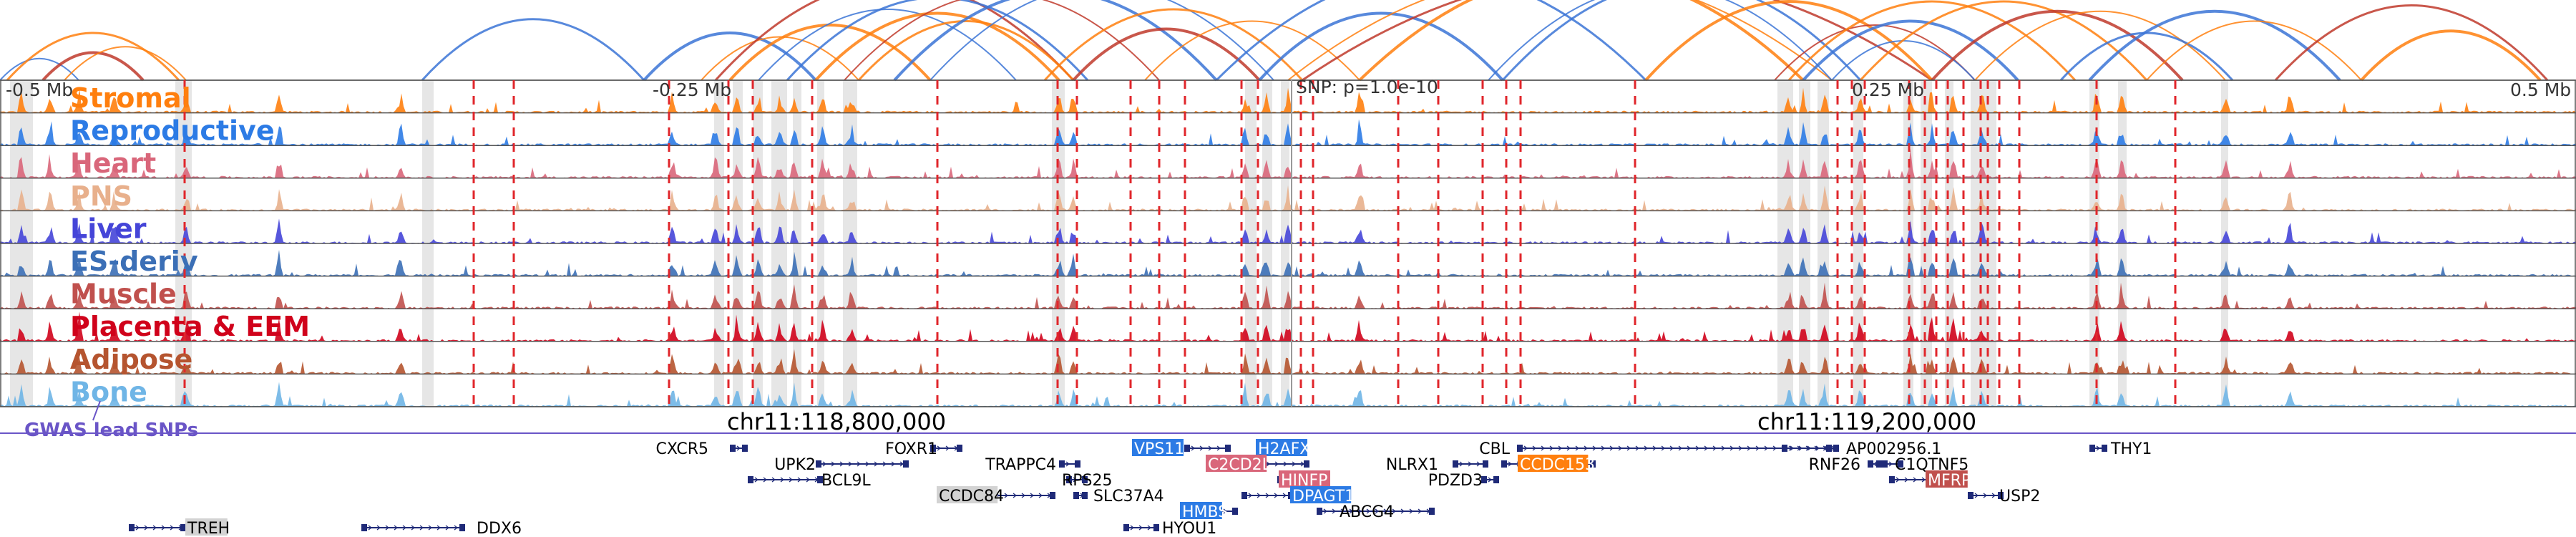 The image size is (2576, 537). I want to click on gene-hyou1: HYOU1, so click(1169, 528).